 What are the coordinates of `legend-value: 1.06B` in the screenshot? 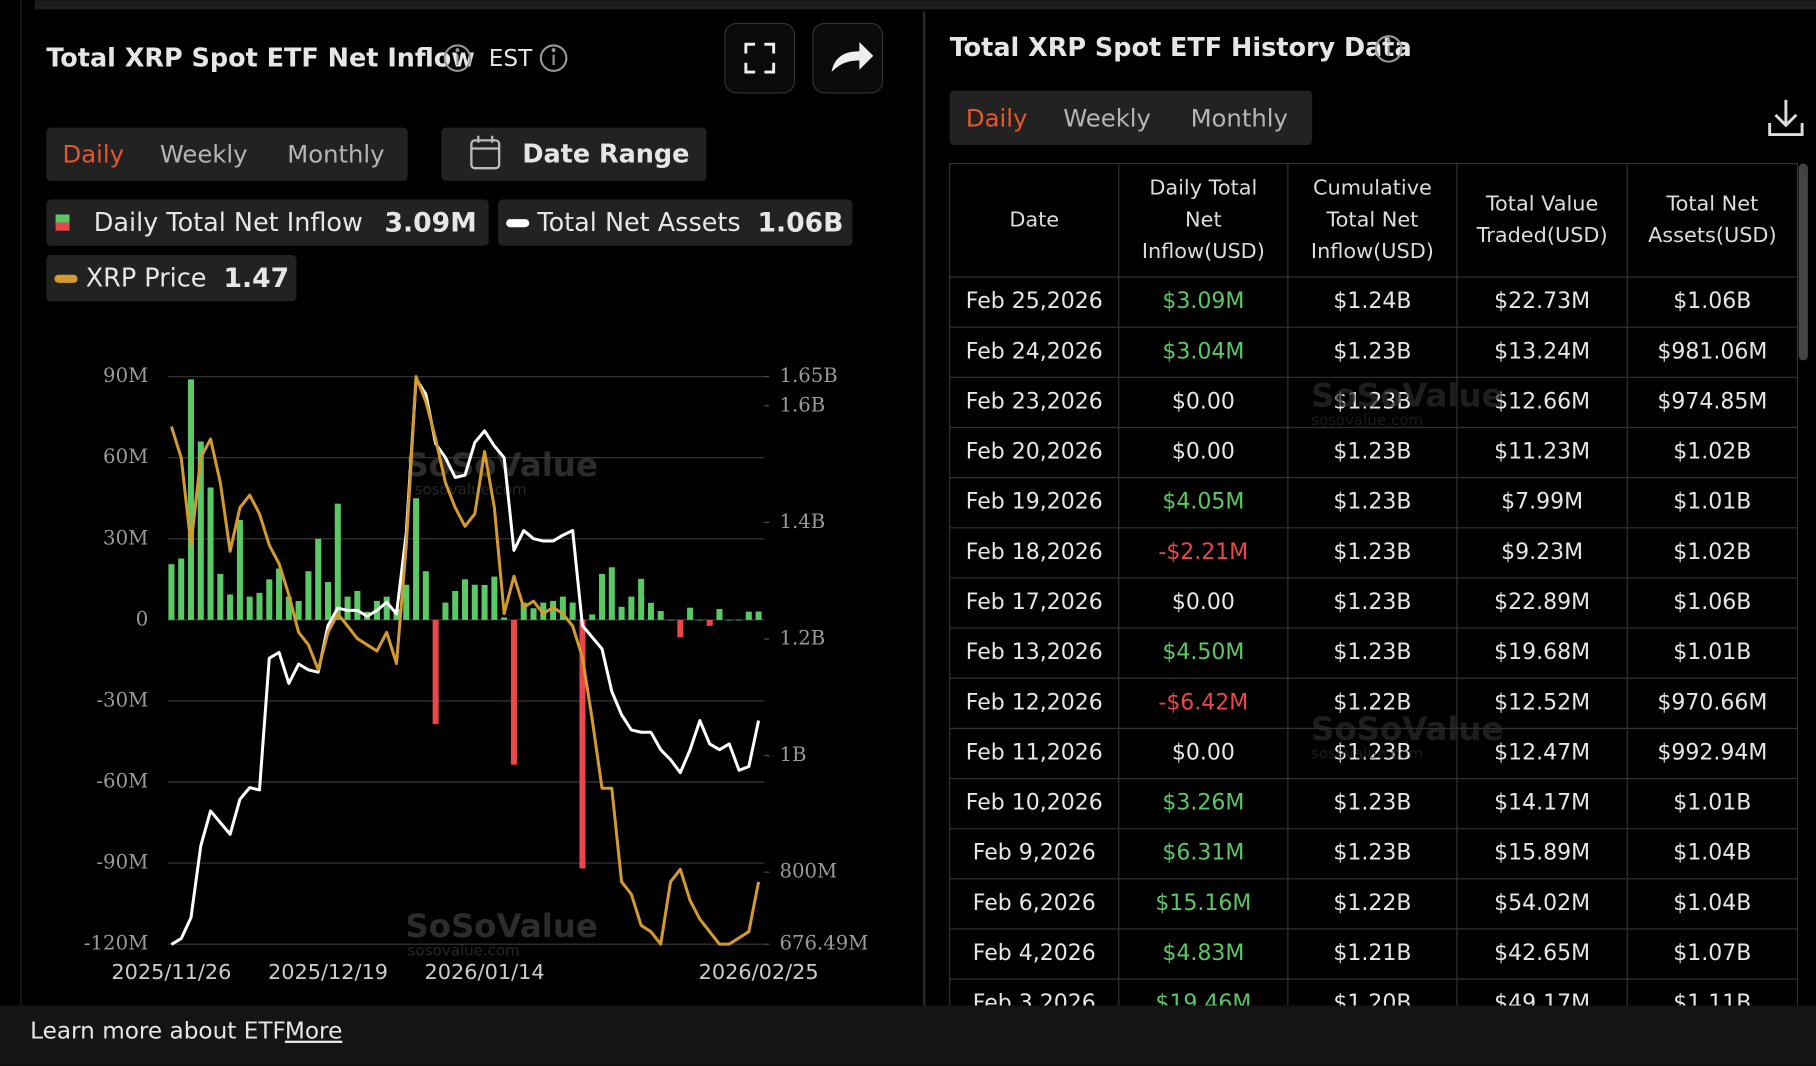 It's located at (800, 222).